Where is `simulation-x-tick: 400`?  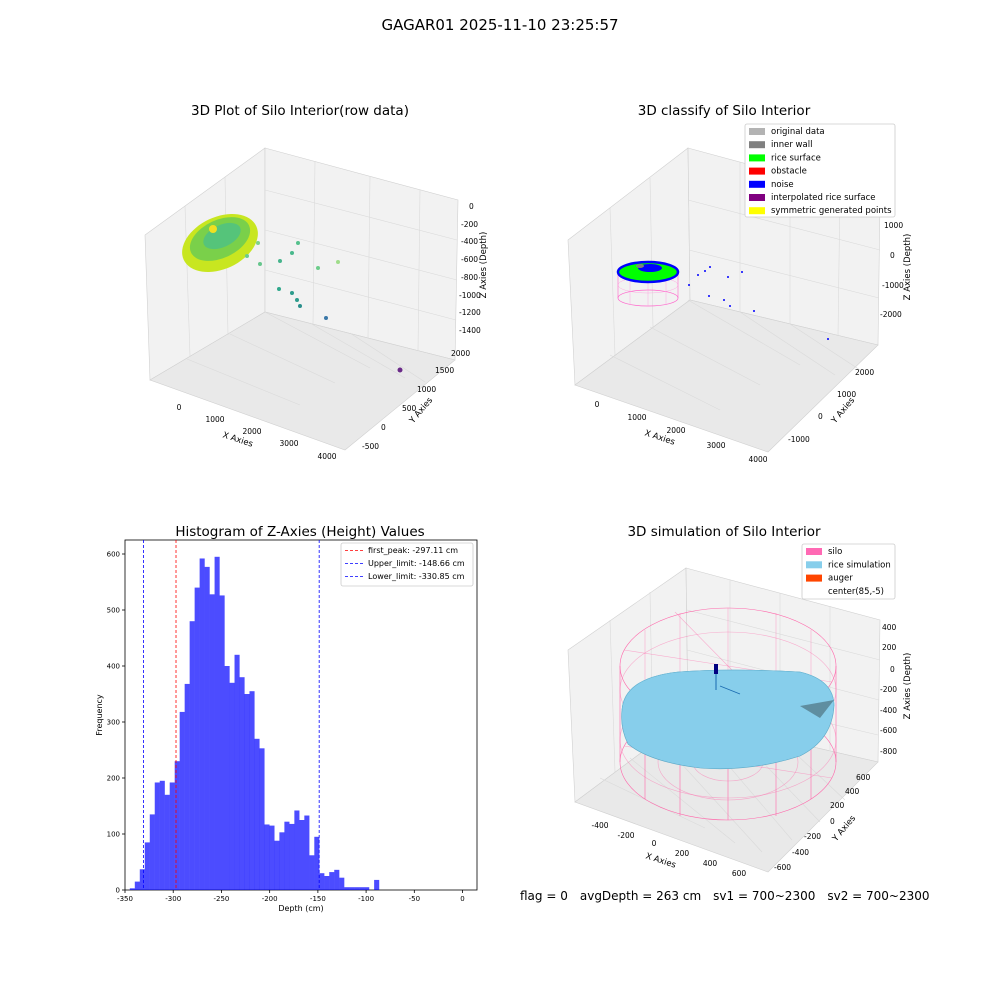
simulation-x-tick: 400 is located at coordinates (710, 863).